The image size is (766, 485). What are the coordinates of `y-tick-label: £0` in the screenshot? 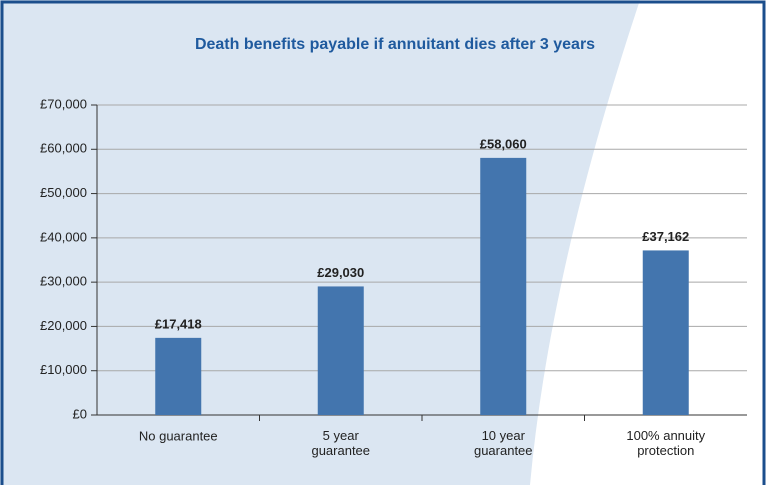 It's located at (80, 413).